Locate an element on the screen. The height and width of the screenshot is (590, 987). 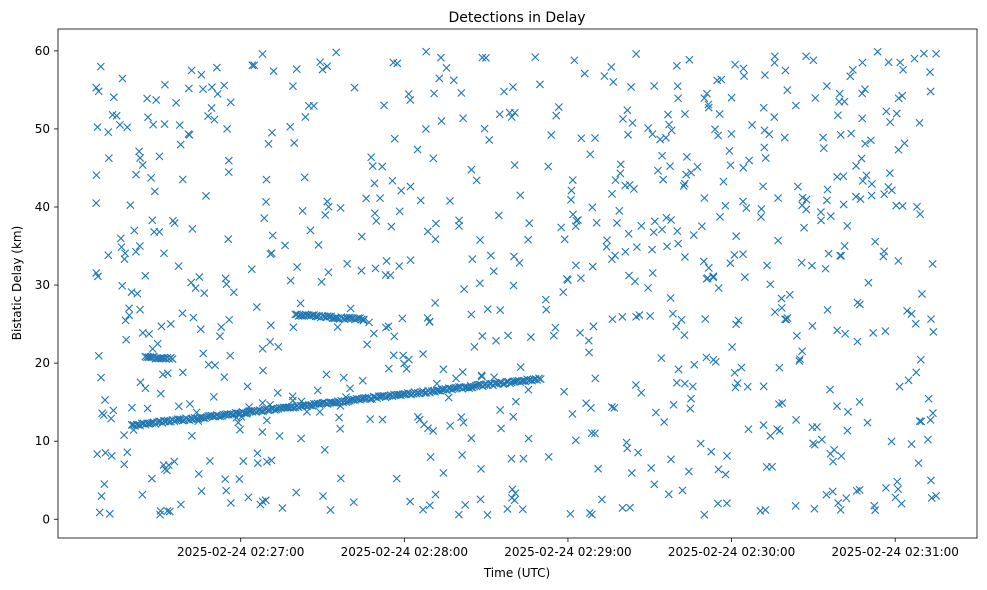
y-tick-label: 10 is located at coordinates (42, 441).